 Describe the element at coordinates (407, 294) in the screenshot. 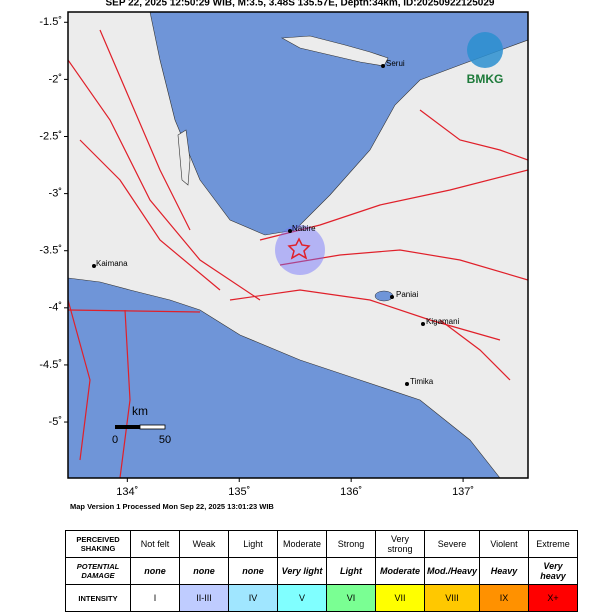

I see `place-label: Paniai` at that location.